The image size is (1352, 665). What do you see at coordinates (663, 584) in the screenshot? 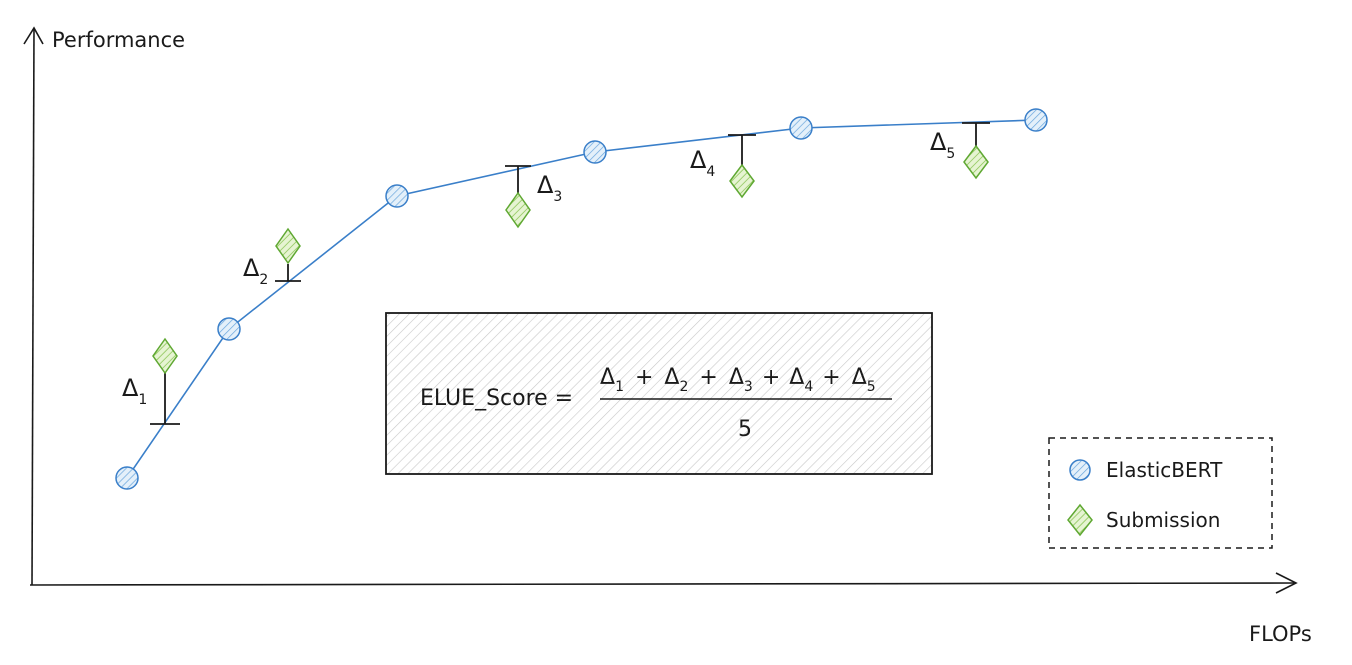
I see `x-axis` at bounding box center [663, 584].